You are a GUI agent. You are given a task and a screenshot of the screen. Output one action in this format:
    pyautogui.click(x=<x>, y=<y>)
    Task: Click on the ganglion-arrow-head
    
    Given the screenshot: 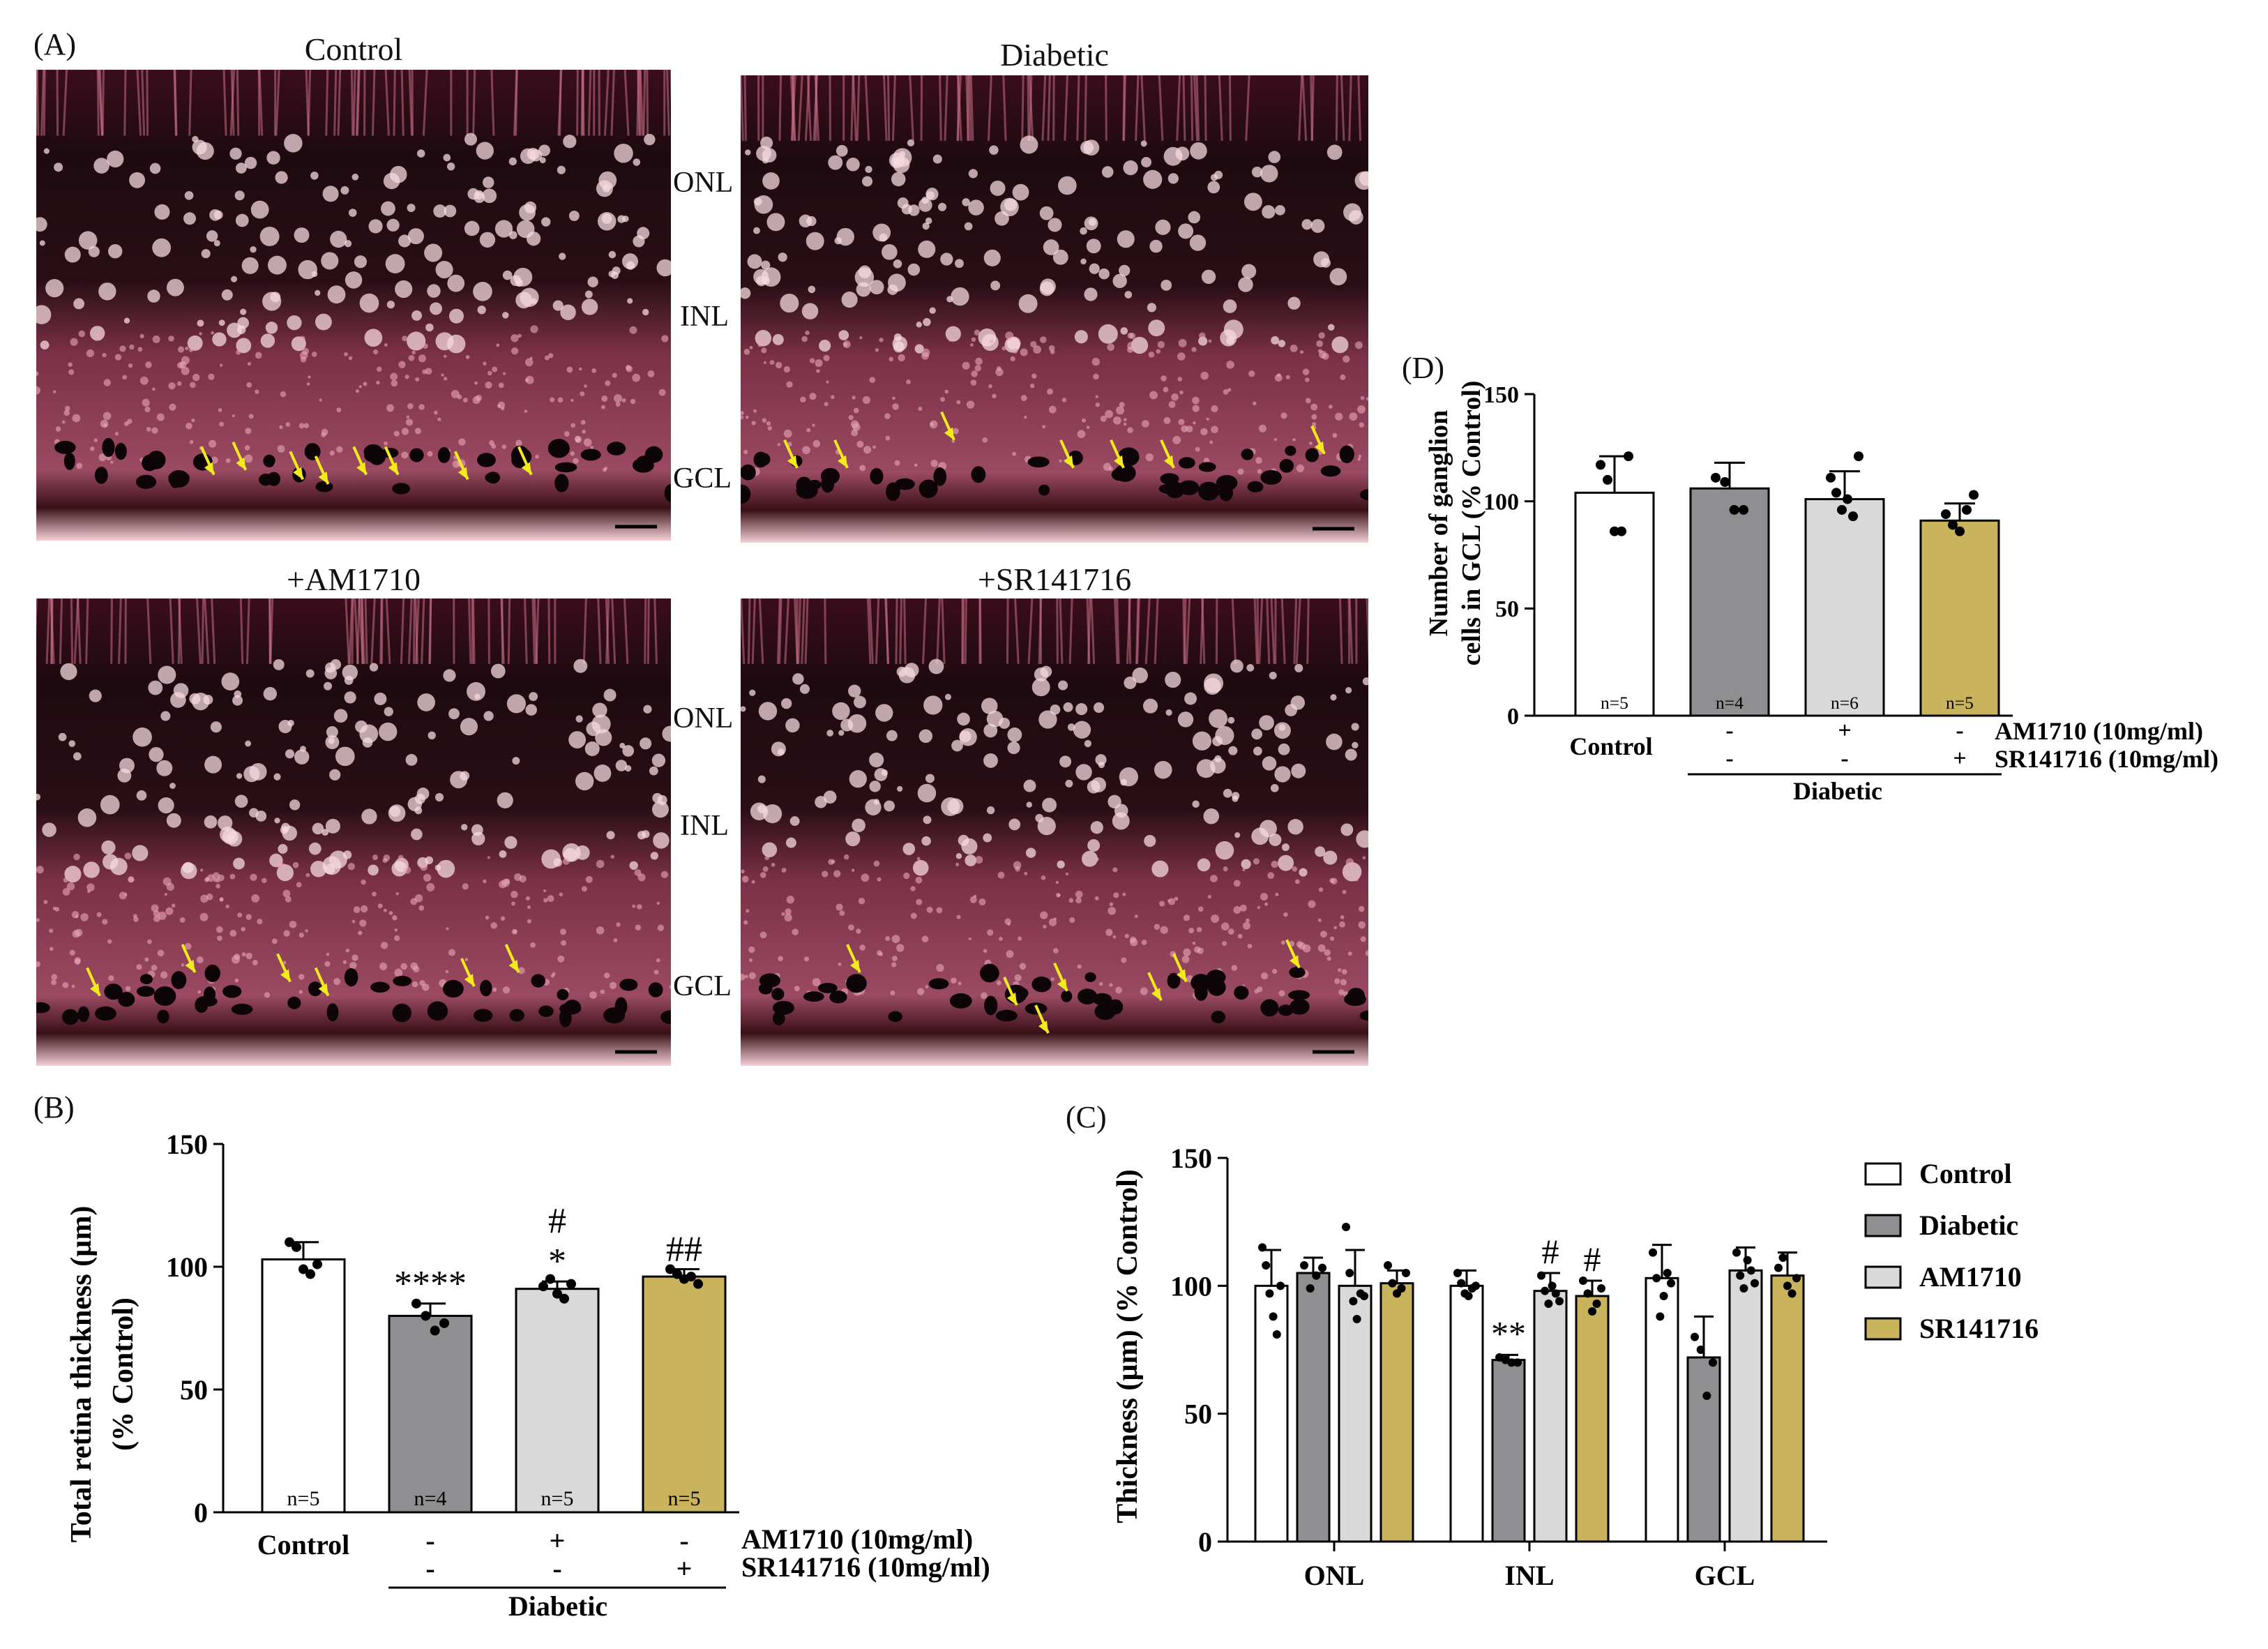 What is the action you would take?
    pyautogui.click(x=209, y=469)
    